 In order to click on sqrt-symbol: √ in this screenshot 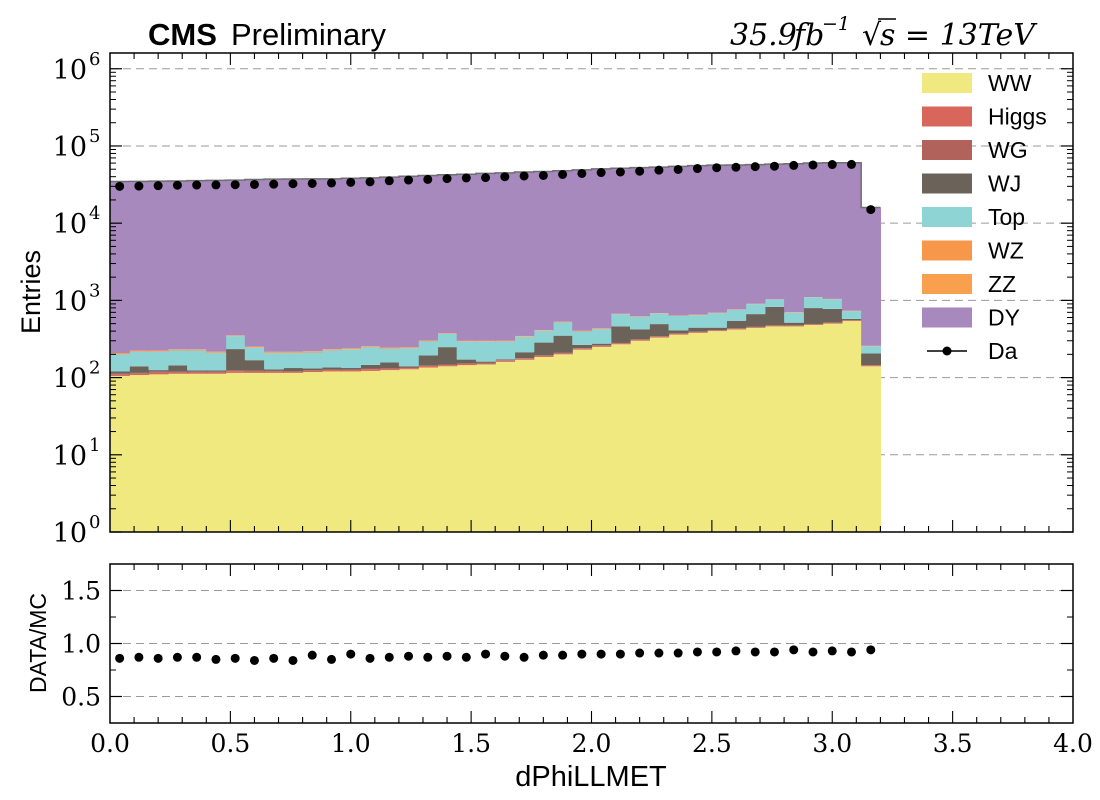, I will do `click(872, 35)`.